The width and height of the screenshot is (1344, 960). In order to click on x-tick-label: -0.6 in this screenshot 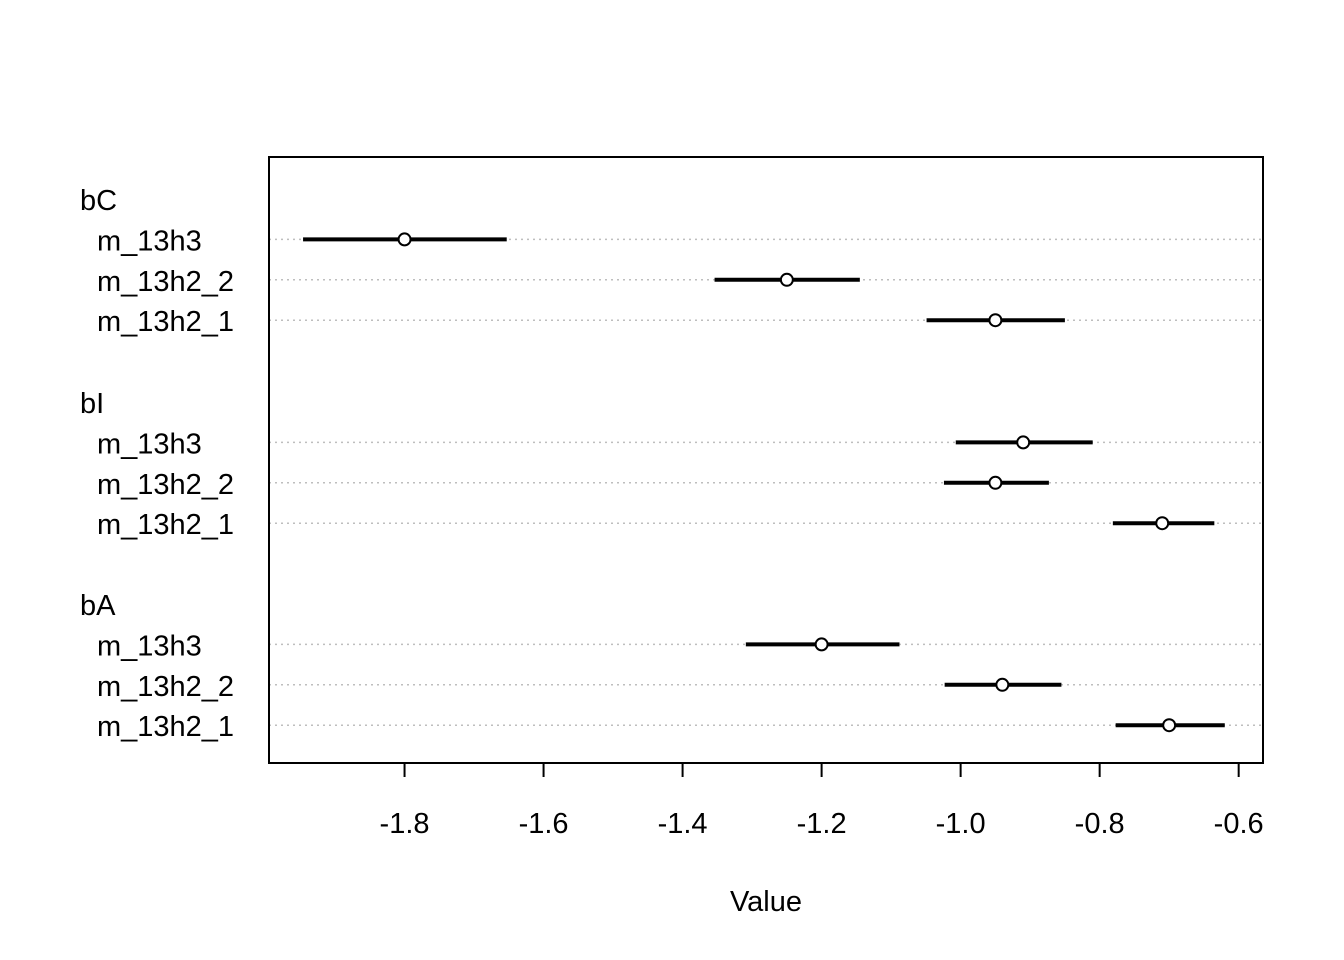, I will do `click(1239, 824)`.